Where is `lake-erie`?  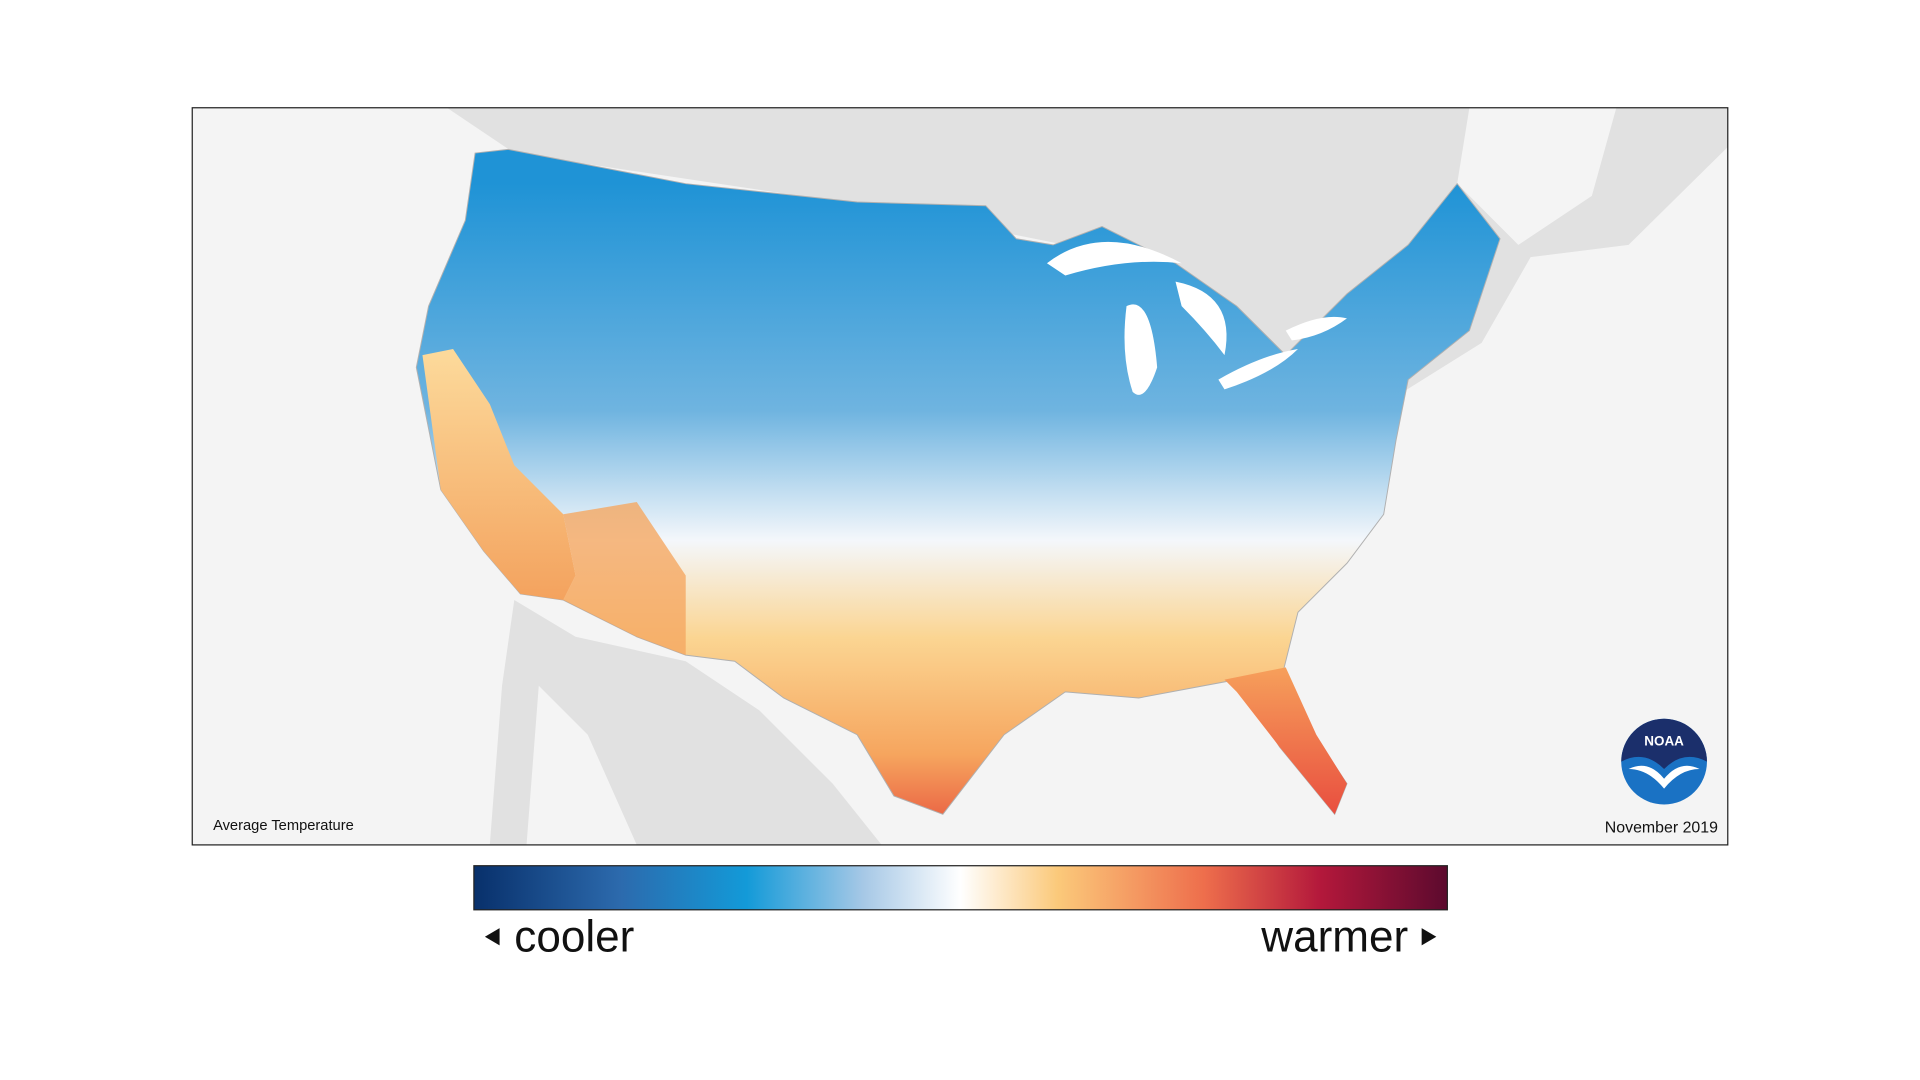
lake-erie is located at coordinates (1258, 369).